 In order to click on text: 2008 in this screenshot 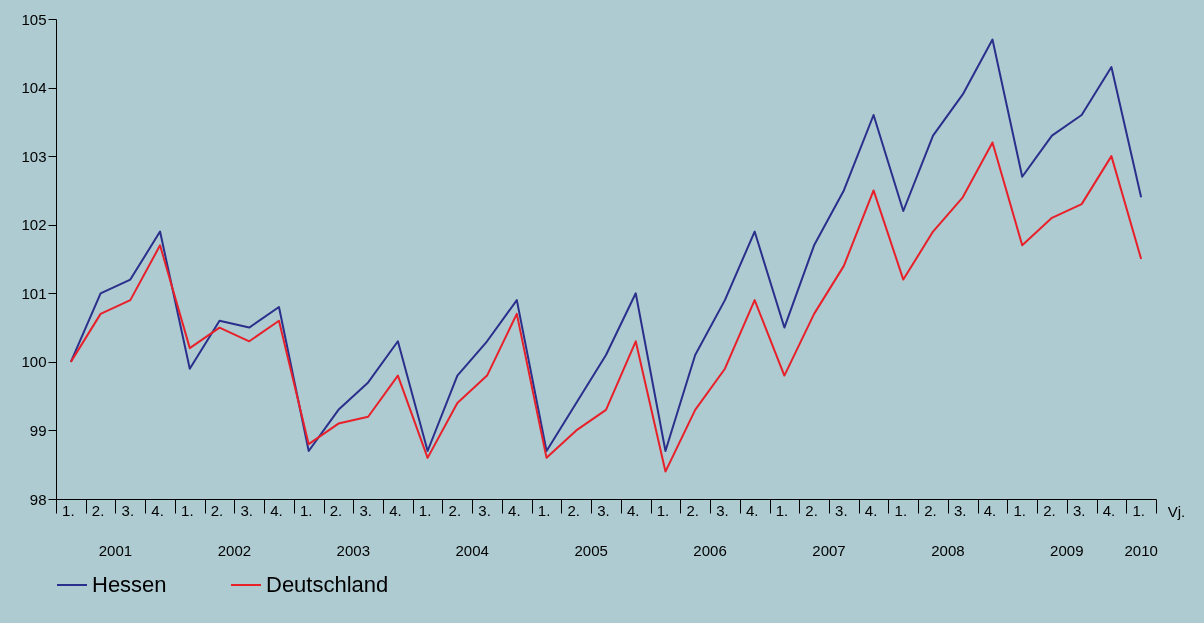, I will do `click(948, 550)`.